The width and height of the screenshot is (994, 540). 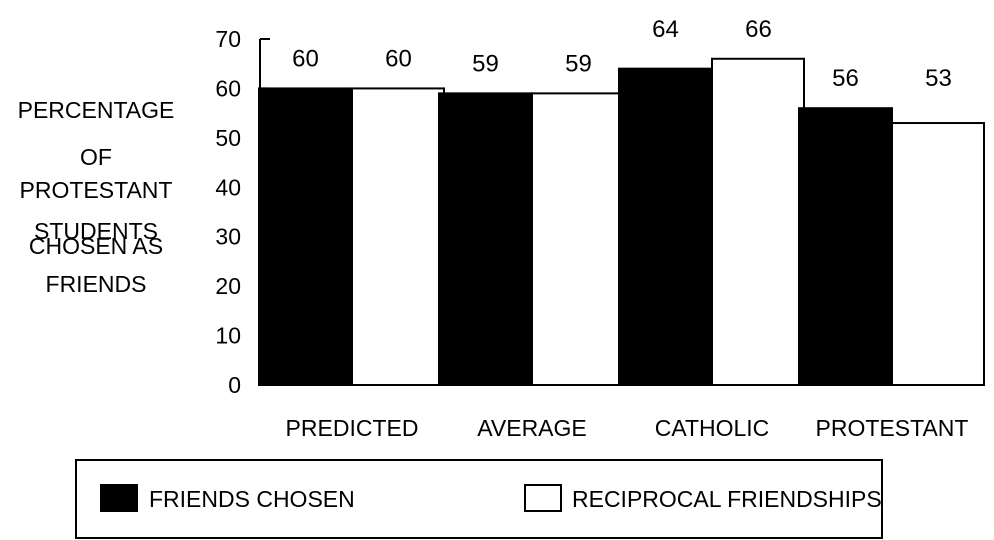 What do you see at coordinates (845, 78) in the screenshot?
I see `data-label: 56` at bounding box center [845, 78].